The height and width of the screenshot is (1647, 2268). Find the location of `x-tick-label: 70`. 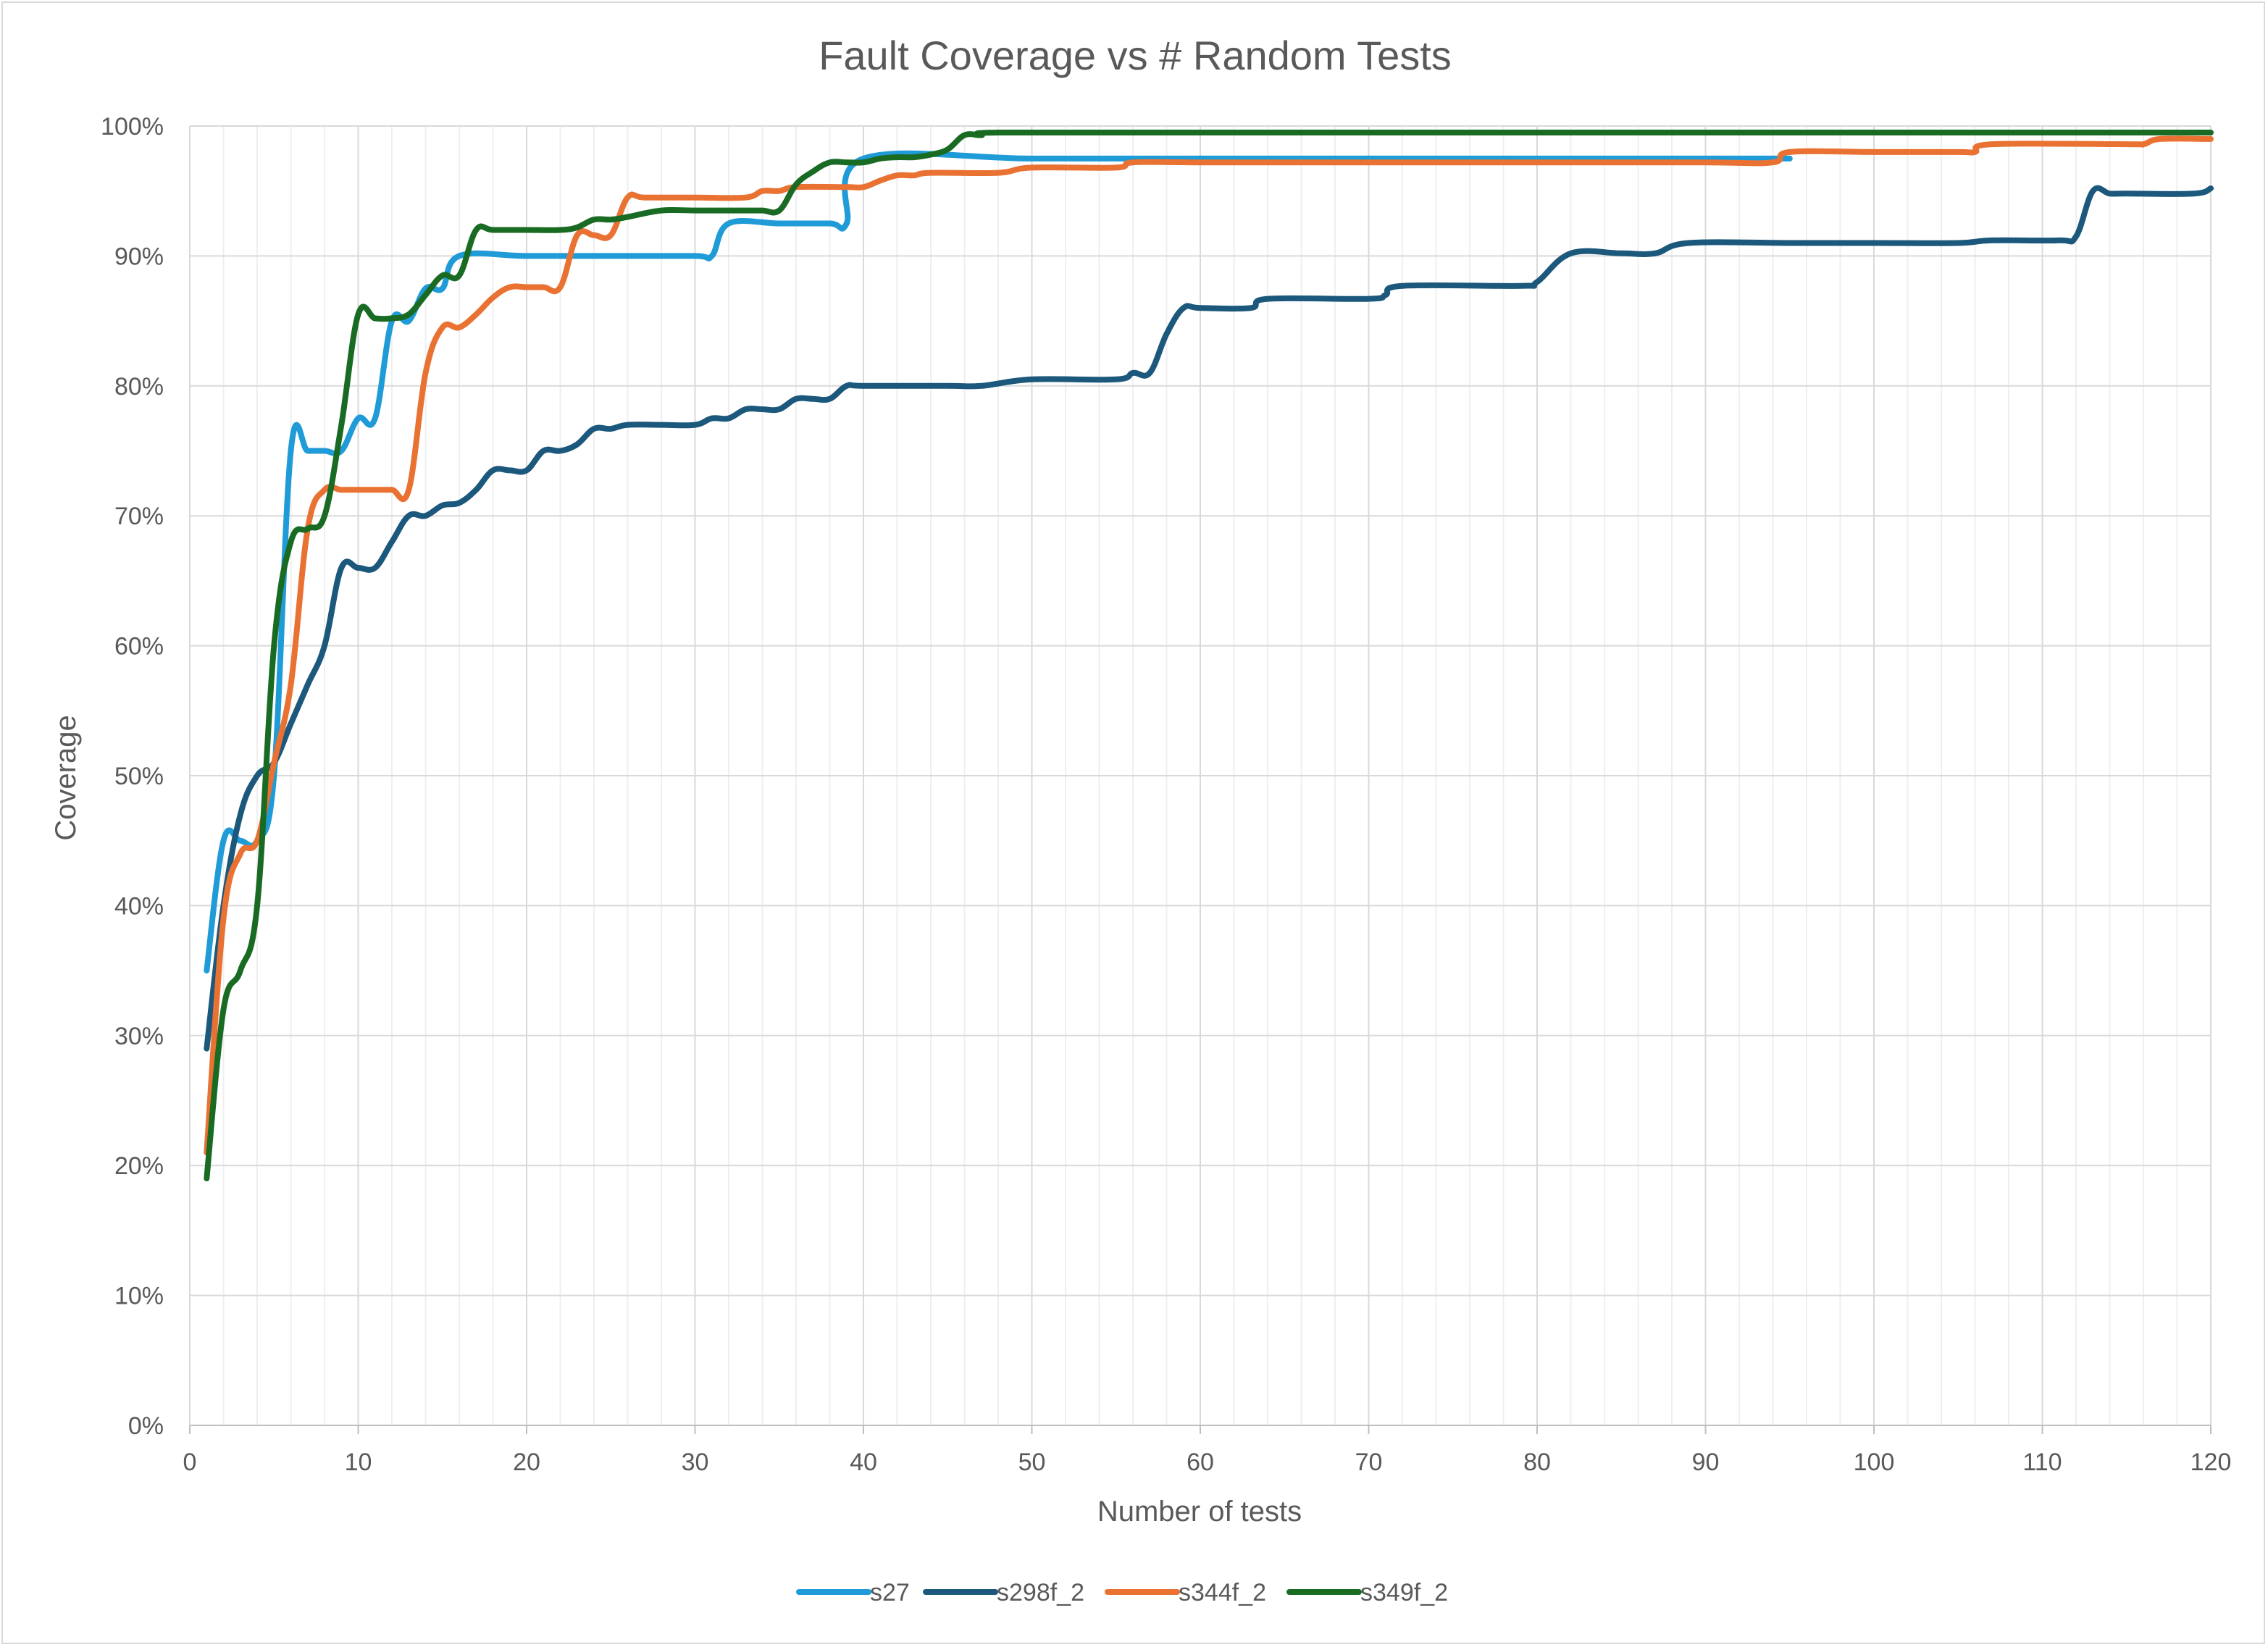

x-tick-label: 70 is located at coordinates (1369, 1463).